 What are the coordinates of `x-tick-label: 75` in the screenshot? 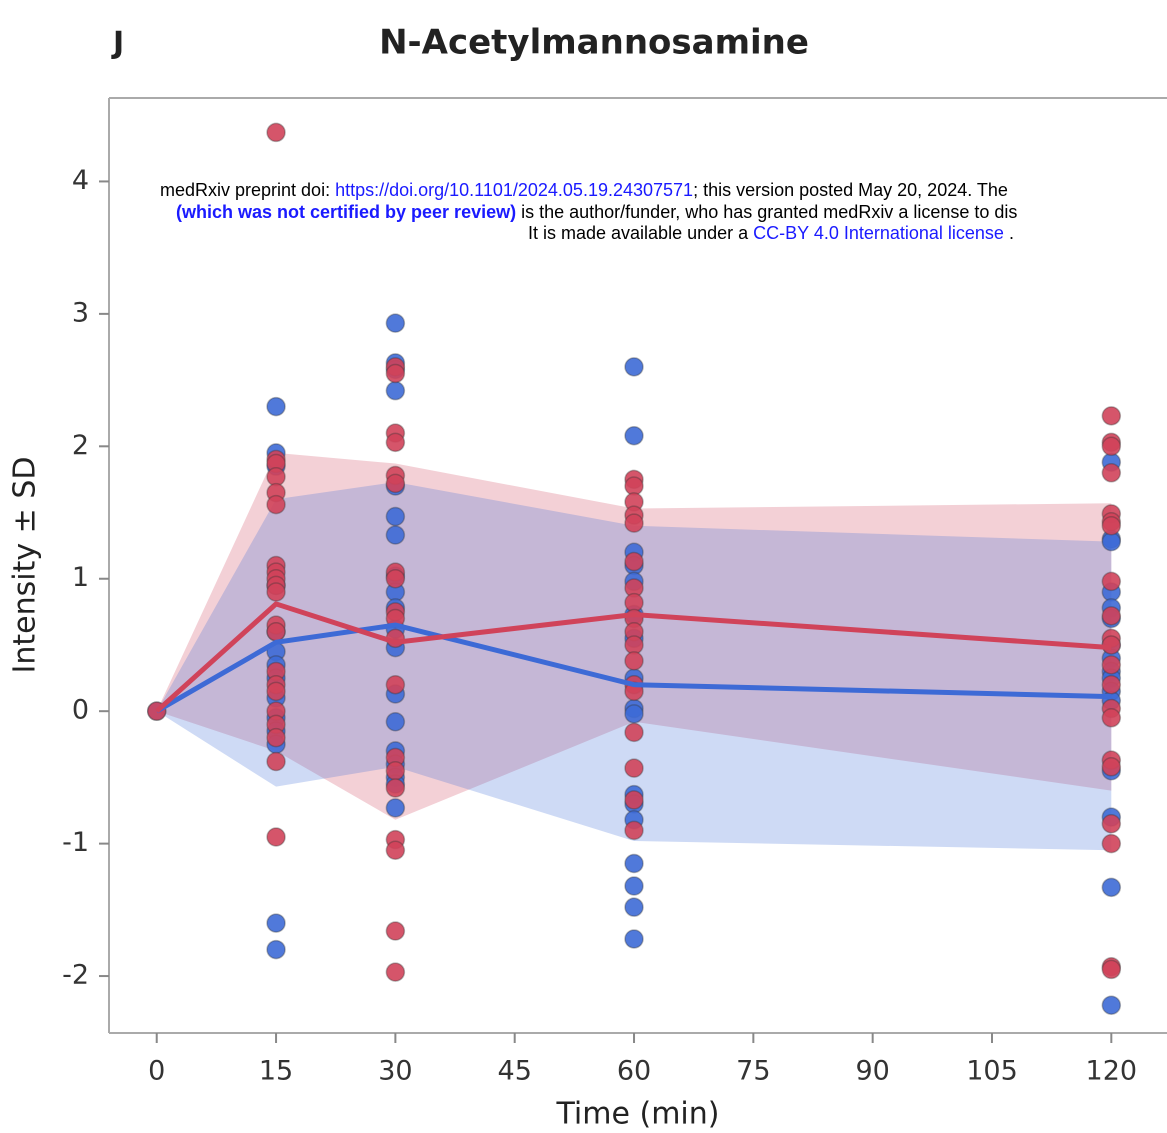 It's located at (753, 1071).